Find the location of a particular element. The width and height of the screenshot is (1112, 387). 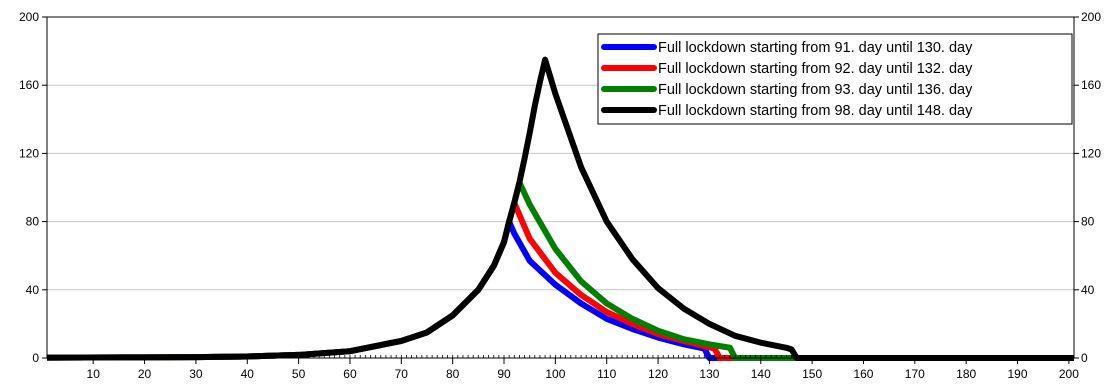

y-tick-label-right: 120 is located at coordinates (1091, 153).